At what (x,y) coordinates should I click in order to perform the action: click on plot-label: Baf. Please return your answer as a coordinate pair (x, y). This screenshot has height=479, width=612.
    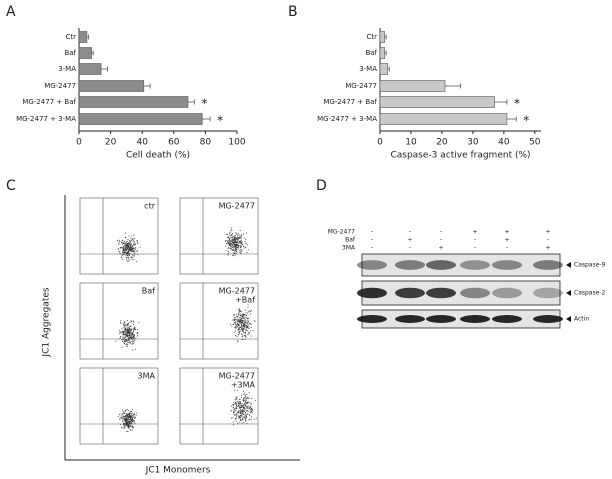
    Looking at the image, I should click on (148, 291).